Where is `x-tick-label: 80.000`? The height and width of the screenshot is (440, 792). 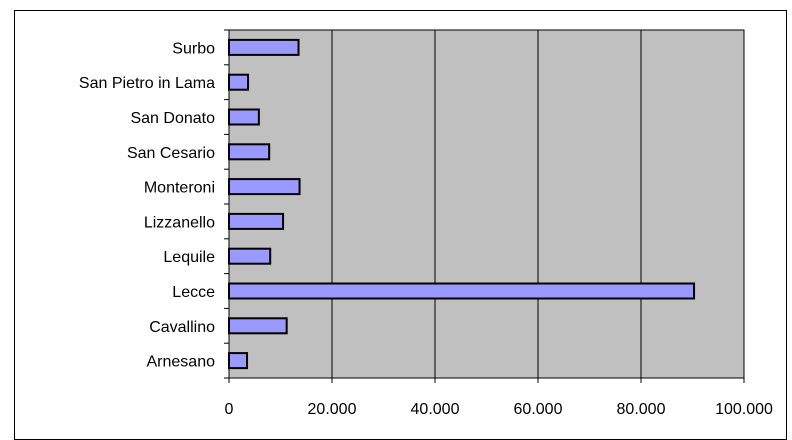
x-tick-label: 80.000 is located at coordinates (641, 409).